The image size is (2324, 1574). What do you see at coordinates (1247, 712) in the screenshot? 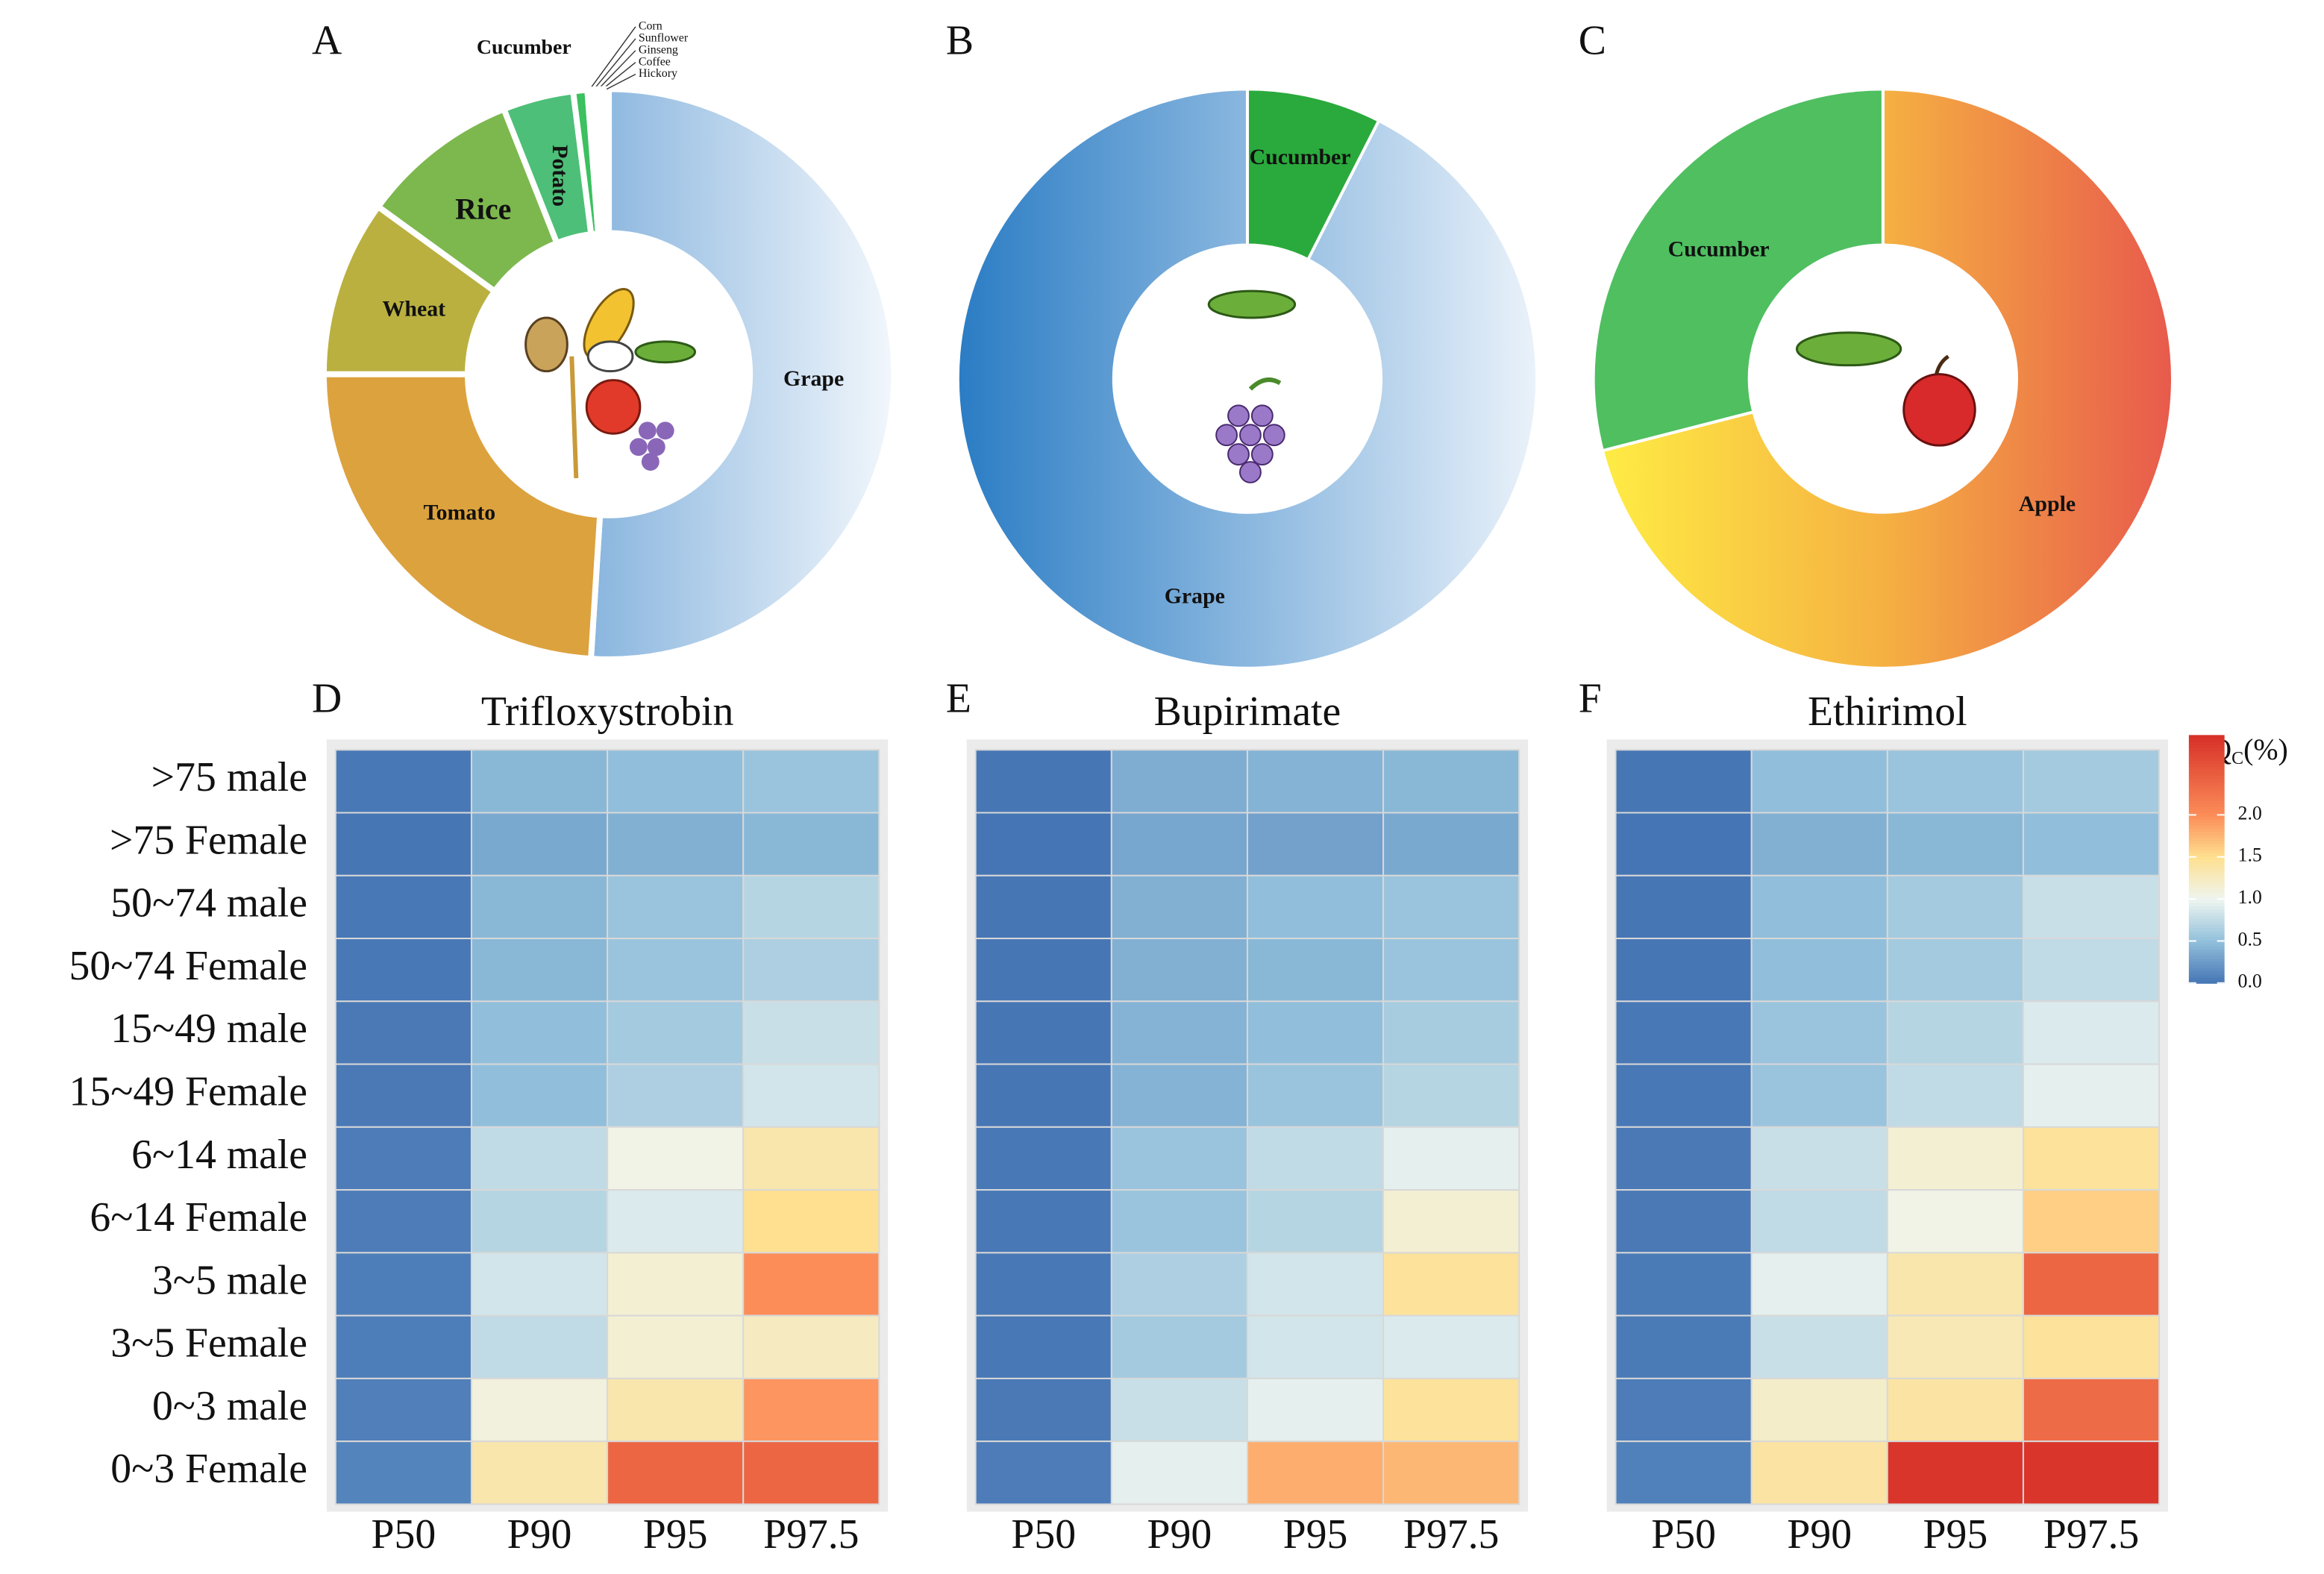
I see `heatmap-title: Bupirimate` at bounding box center [1247, 712].